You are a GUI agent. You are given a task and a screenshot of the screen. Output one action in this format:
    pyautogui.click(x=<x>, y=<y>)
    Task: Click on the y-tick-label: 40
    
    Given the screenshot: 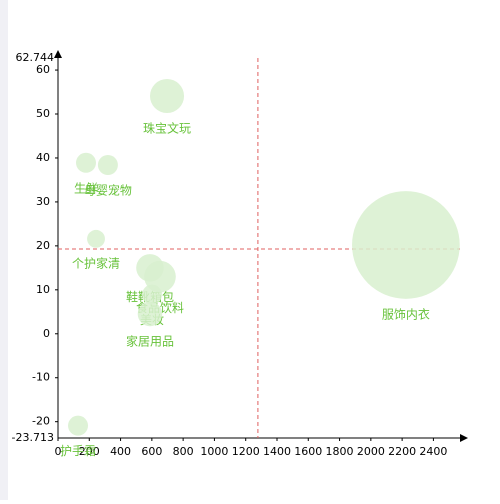 What is the action you would take?
    pyautogui.click(x=43, y=157)
    